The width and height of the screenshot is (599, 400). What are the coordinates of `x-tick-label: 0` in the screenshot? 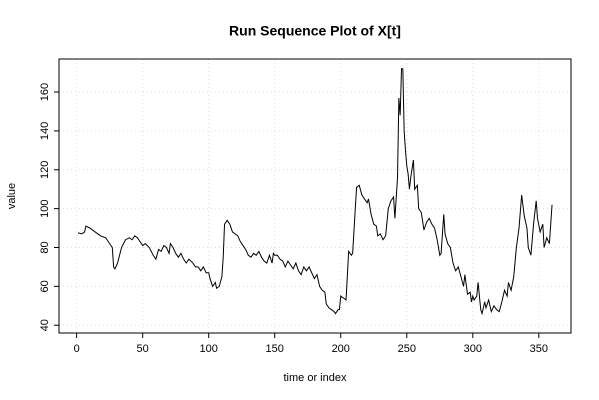 It's located at (77, 349).